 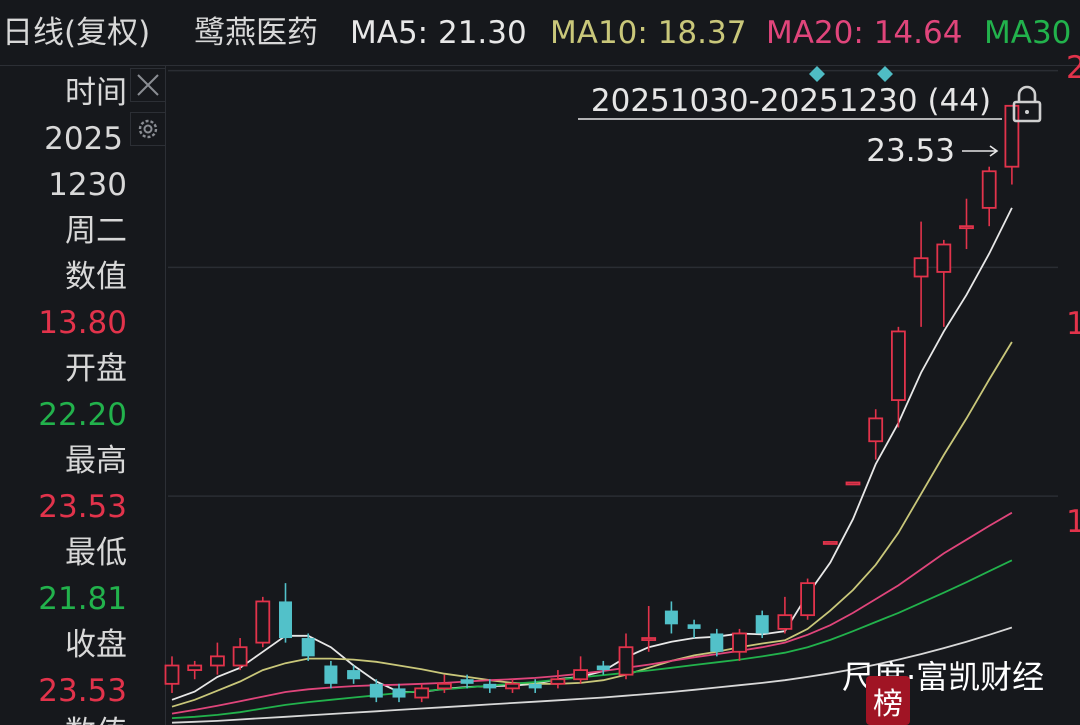 What do you see at coordinates (910, 151) in the screenshot?
I see `max-price-label: 23.53` at bounding box center [910, 151].